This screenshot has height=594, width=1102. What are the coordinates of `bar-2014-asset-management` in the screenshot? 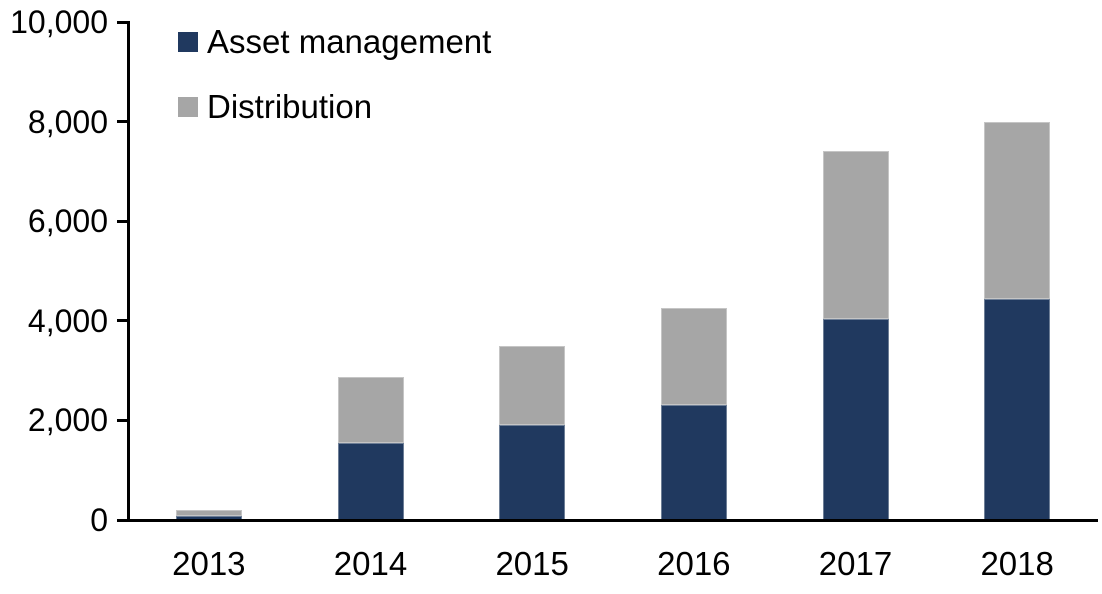 It's located at (370, 481).